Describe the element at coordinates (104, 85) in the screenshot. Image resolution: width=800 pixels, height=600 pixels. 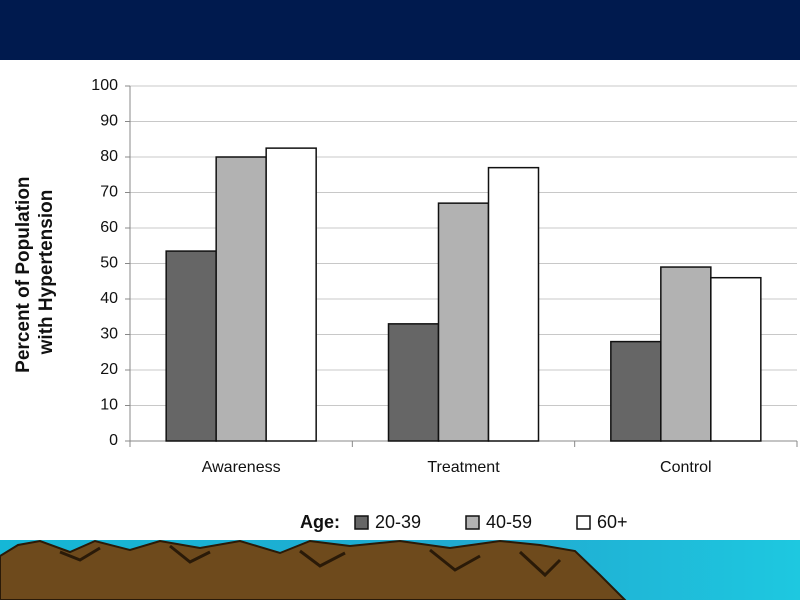
I see `y-tick-label: 100` at that location.